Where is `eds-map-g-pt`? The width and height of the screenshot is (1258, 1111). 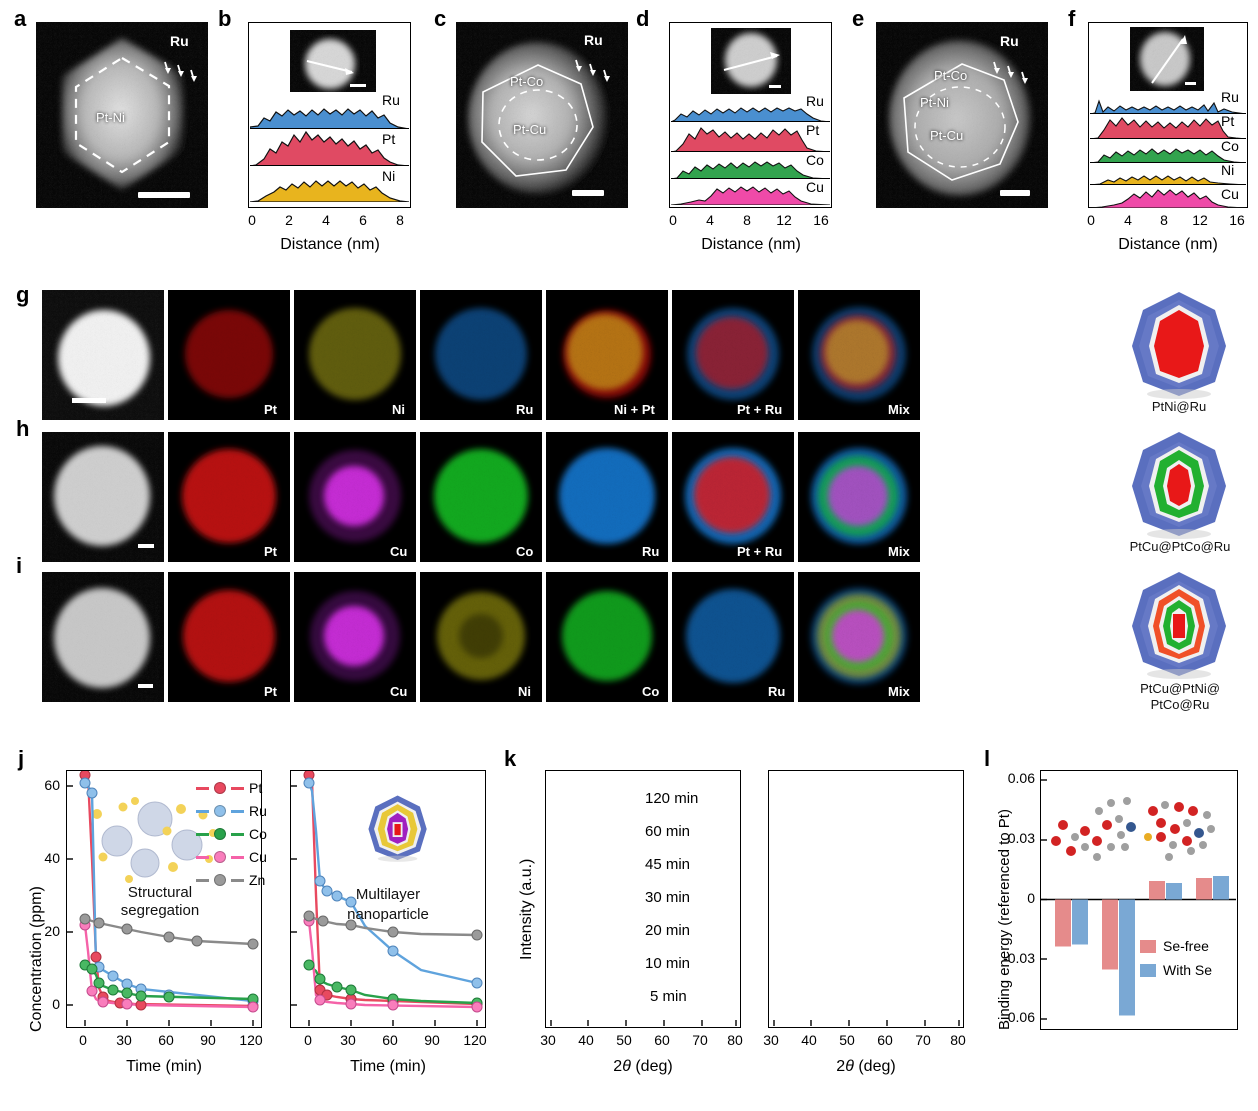 eds-map-g-pt is located at coordinates (229, 355).